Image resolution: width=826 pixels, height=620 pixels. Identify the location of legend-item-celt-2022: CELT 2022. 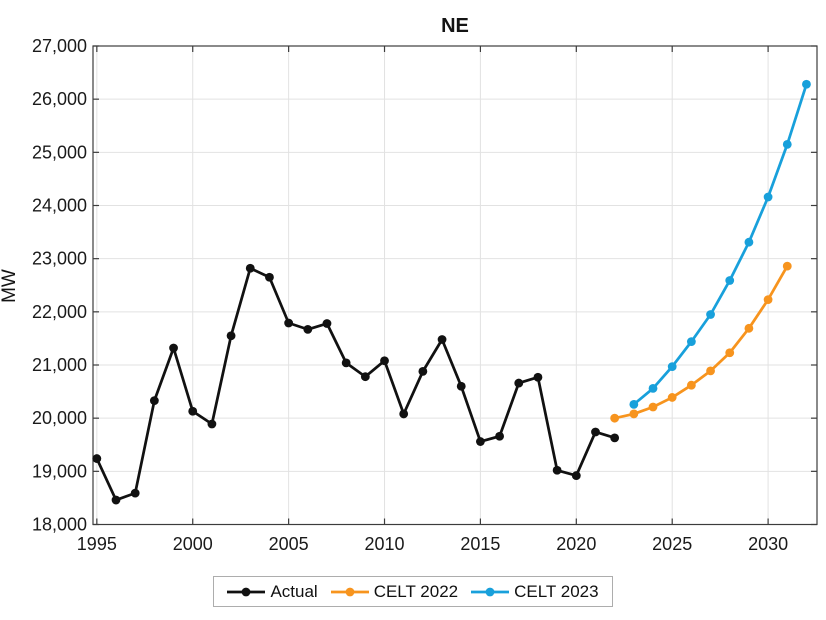
(394, 591).